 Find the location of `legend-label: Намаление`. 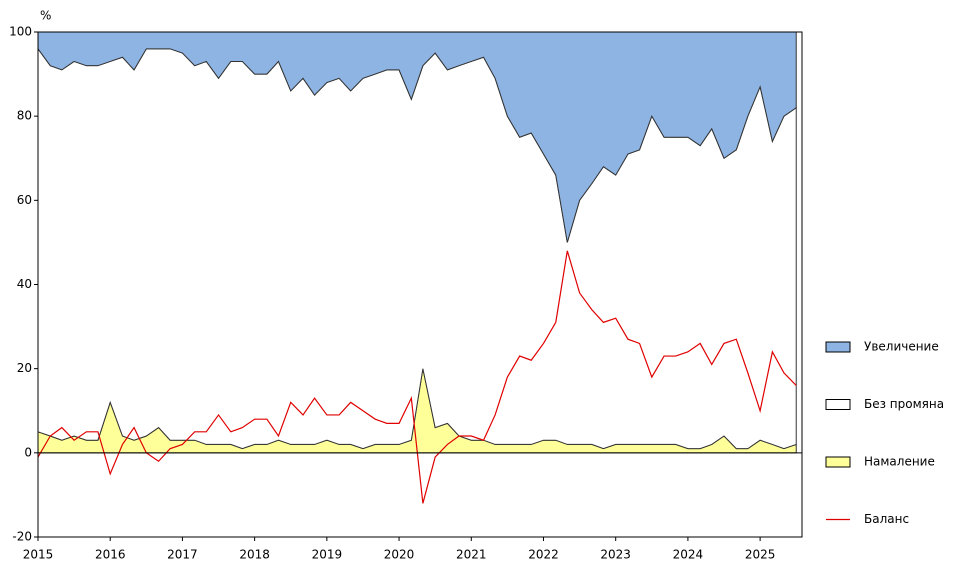

legend-label: Намаление is located at coordinates (899, 462).